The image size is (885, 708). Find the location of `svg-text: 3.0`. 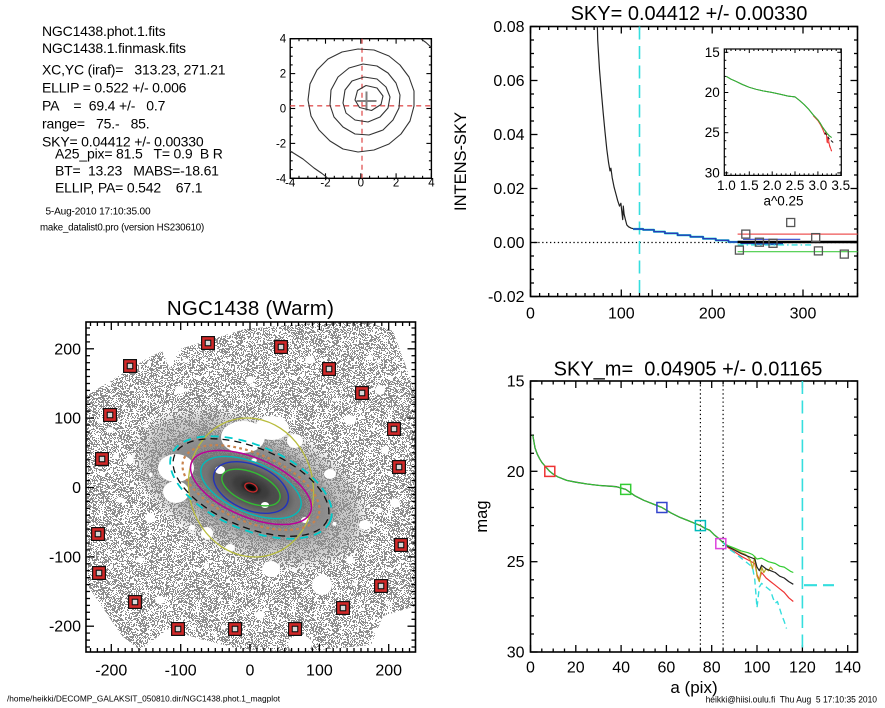

svg-text: 3.0 is located at coordinates (818, 185).